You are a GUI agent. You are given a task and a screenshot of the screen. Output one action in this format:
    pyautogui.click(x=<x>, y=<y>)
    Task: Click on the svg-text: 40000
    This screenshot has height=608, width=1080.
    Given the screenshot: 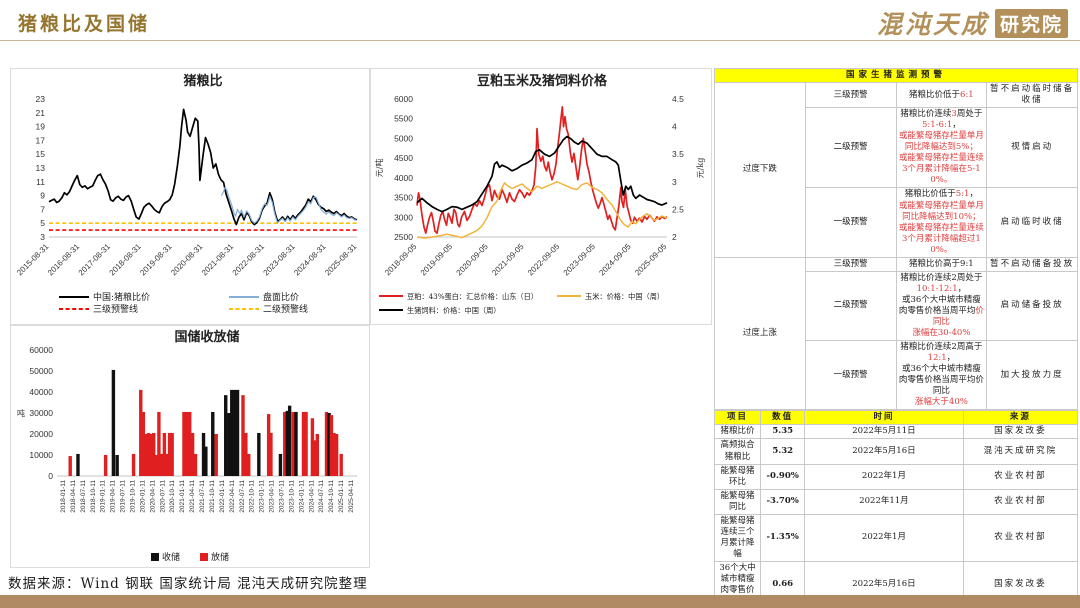 What is the action you would take?
    pyautogui.click(x=41, y=392)
    